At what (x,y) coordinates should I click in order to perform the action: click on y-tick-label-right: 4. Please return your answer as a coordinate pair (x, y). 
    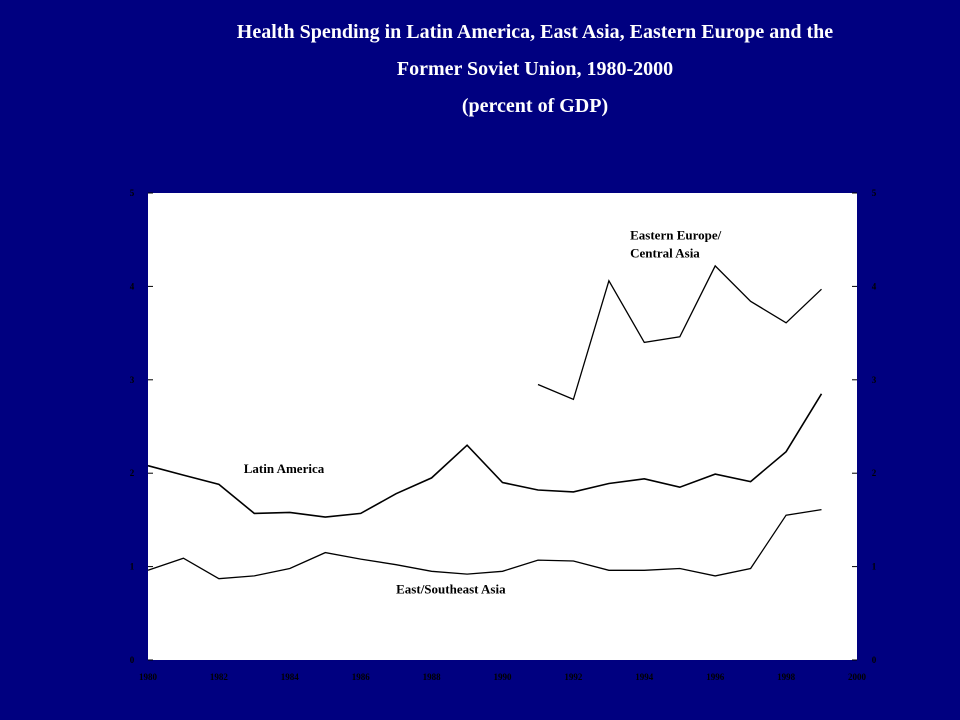
    Looking at the image, I should click on (874, 286).